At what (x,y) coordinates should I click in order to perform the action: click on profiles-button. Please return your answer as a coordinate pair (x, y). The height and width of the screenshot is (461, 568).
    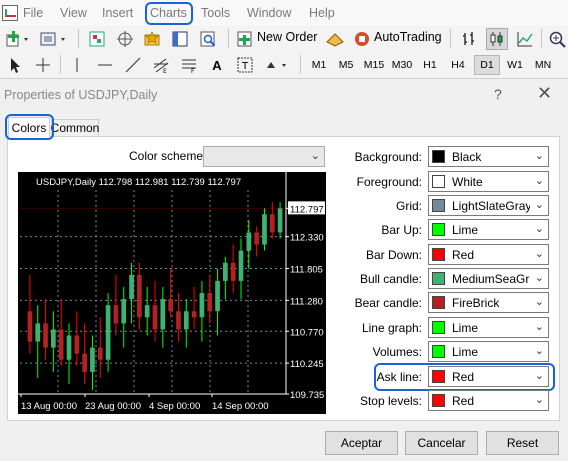
    Looking at the image, I should click on (54, 39).